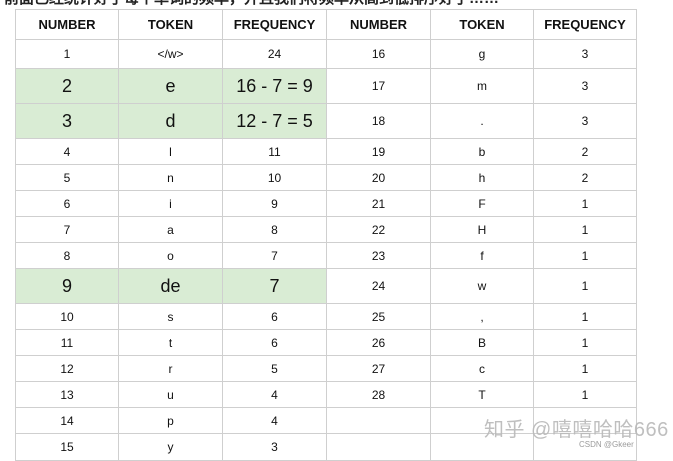  I want to click on cell-number: 10, so click(67, 316).